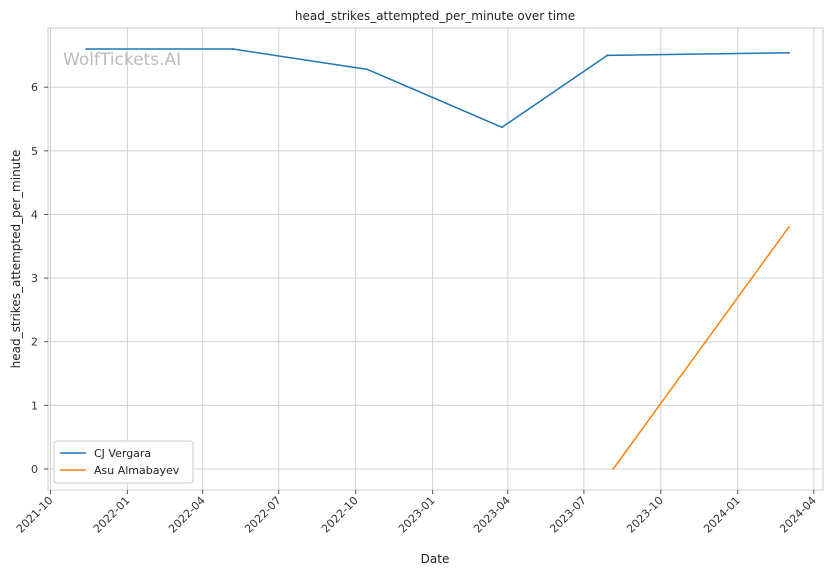 The height and width of the screenshot is (575, 840). What do you see at coordinates (122, 60) in the screenshot?
I see `watermark: WolfTickets.AI` at bounding box center [122, 60].